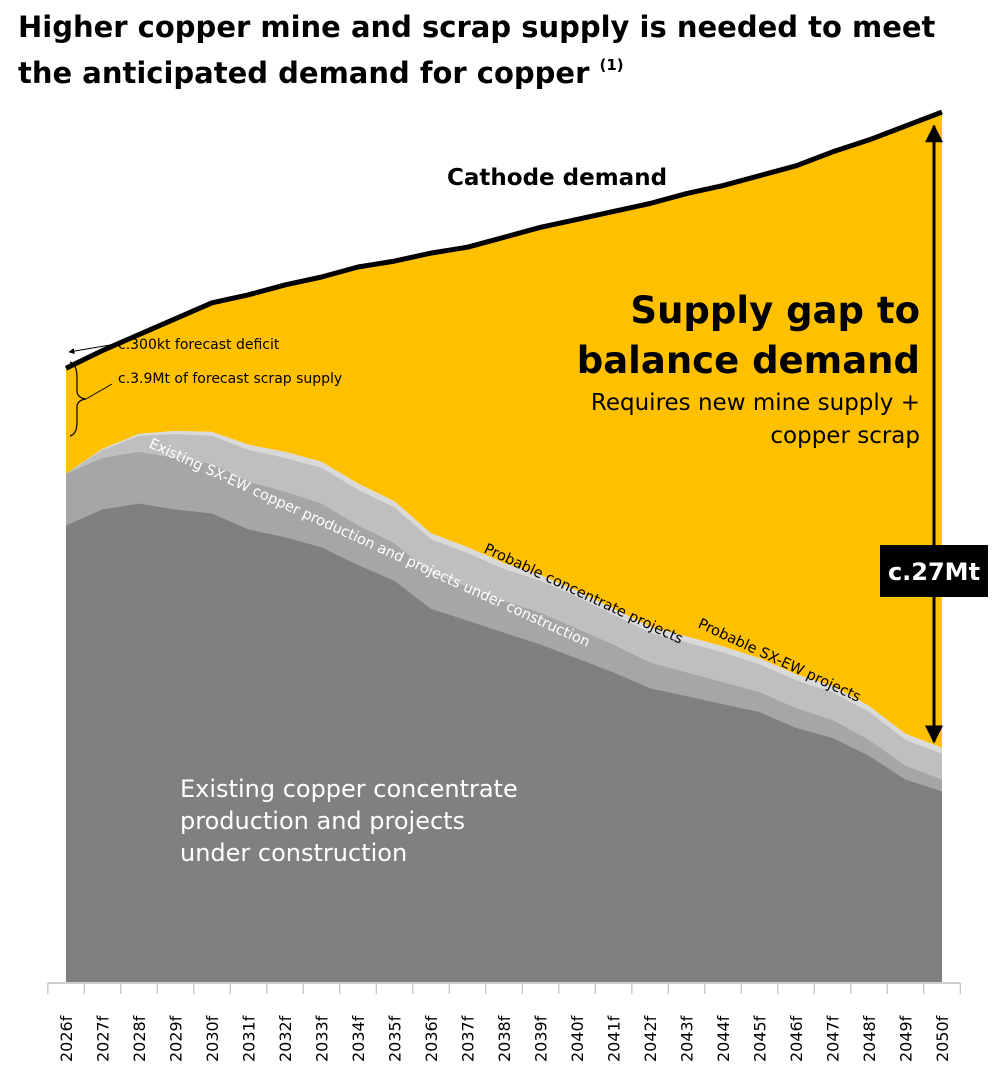  Describe the element at coordinates (205, 399) in the screenshot. I see `scrap-annotation: c.3.9Mt of forecast scrap supply` at that location.